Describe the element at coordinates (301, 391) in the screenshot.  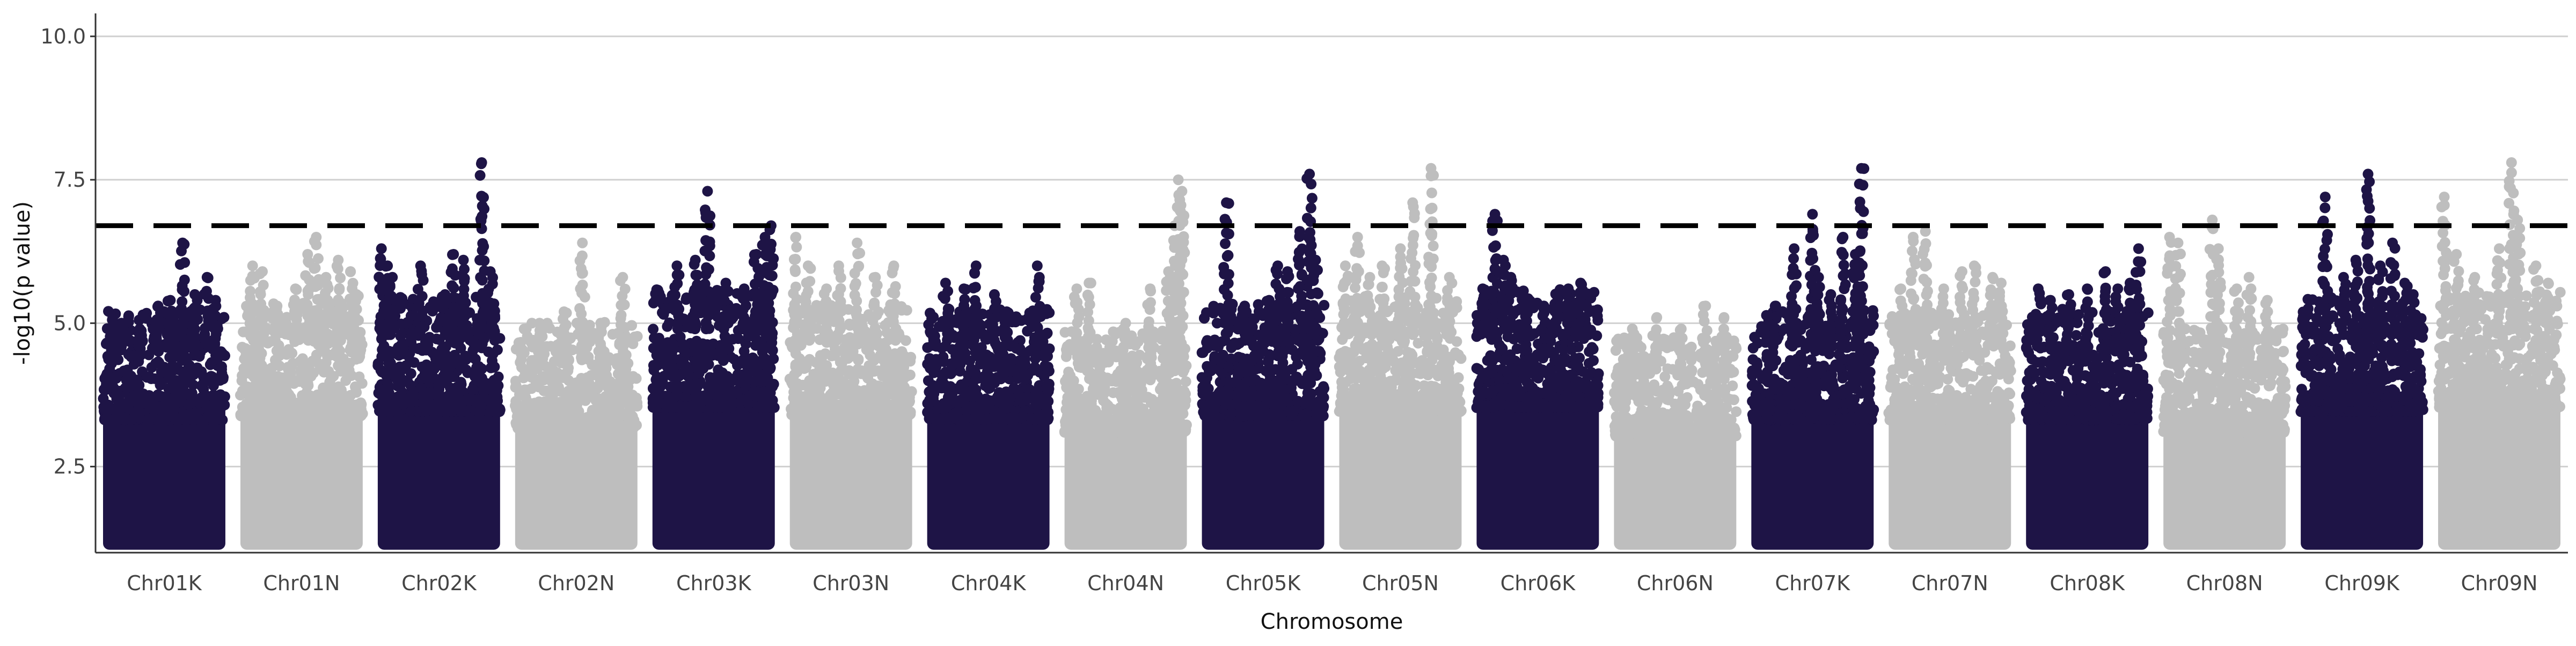
I see `chromosome-points-Chr01N` at that location.